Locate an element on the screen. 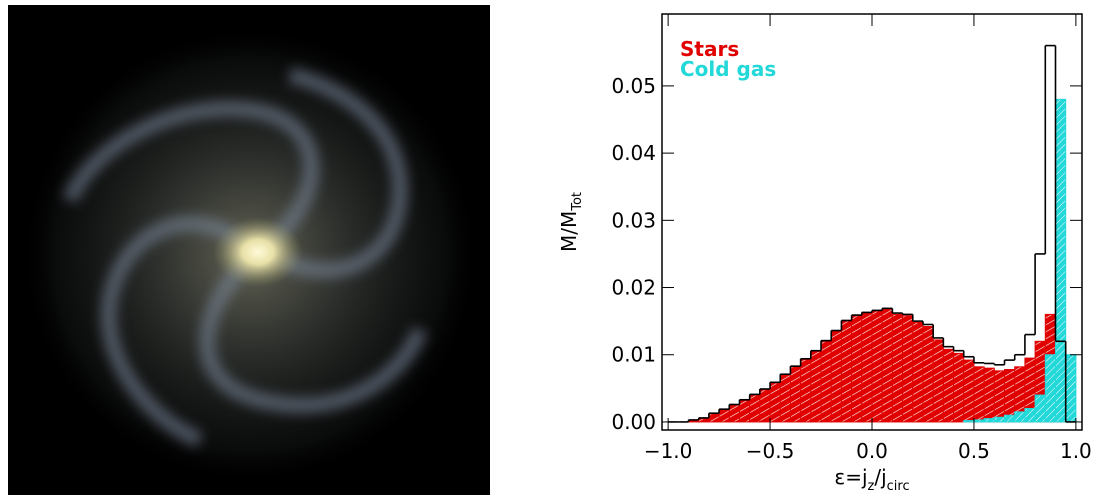  legend-entry: Stars is located at coordinates (709, 49).